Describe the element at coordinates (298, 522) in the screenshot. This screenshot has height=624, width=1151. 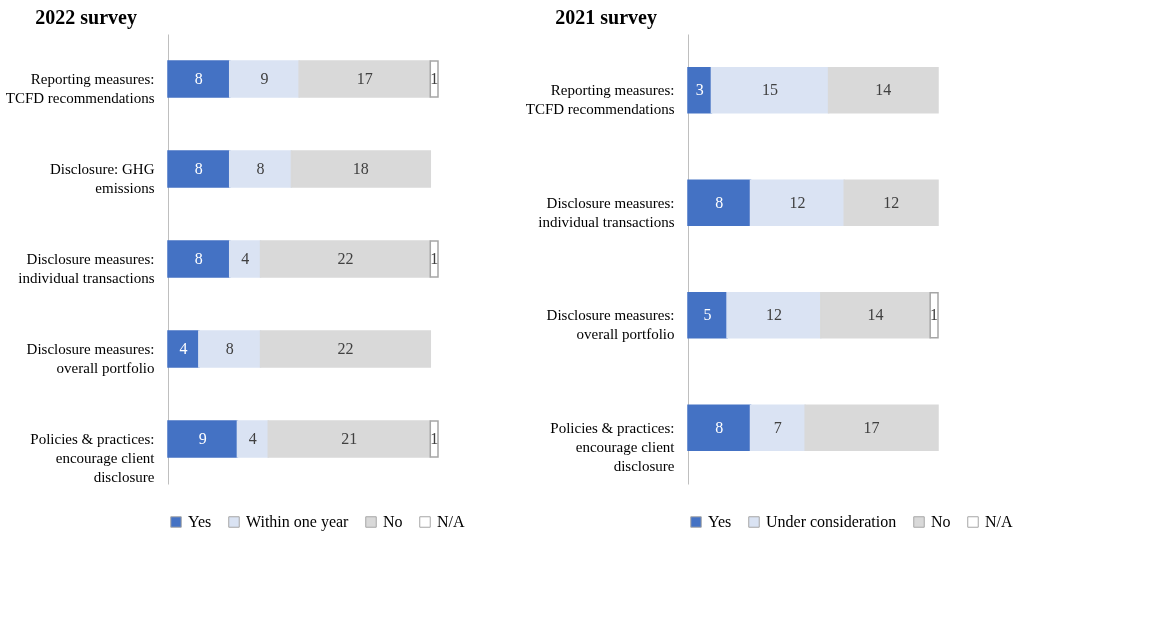
I see `legend-label: Within one year` at that location.